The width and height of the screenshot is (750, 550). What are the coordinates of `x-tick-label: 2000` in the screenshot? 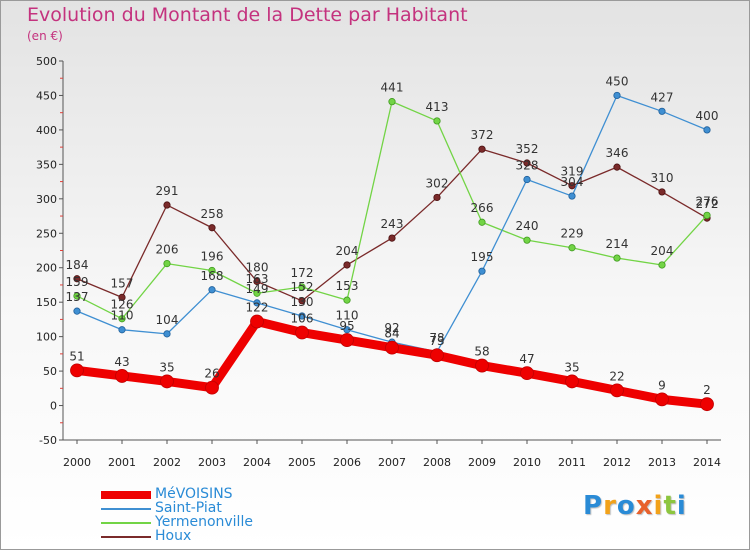 It's located at (77, 462).